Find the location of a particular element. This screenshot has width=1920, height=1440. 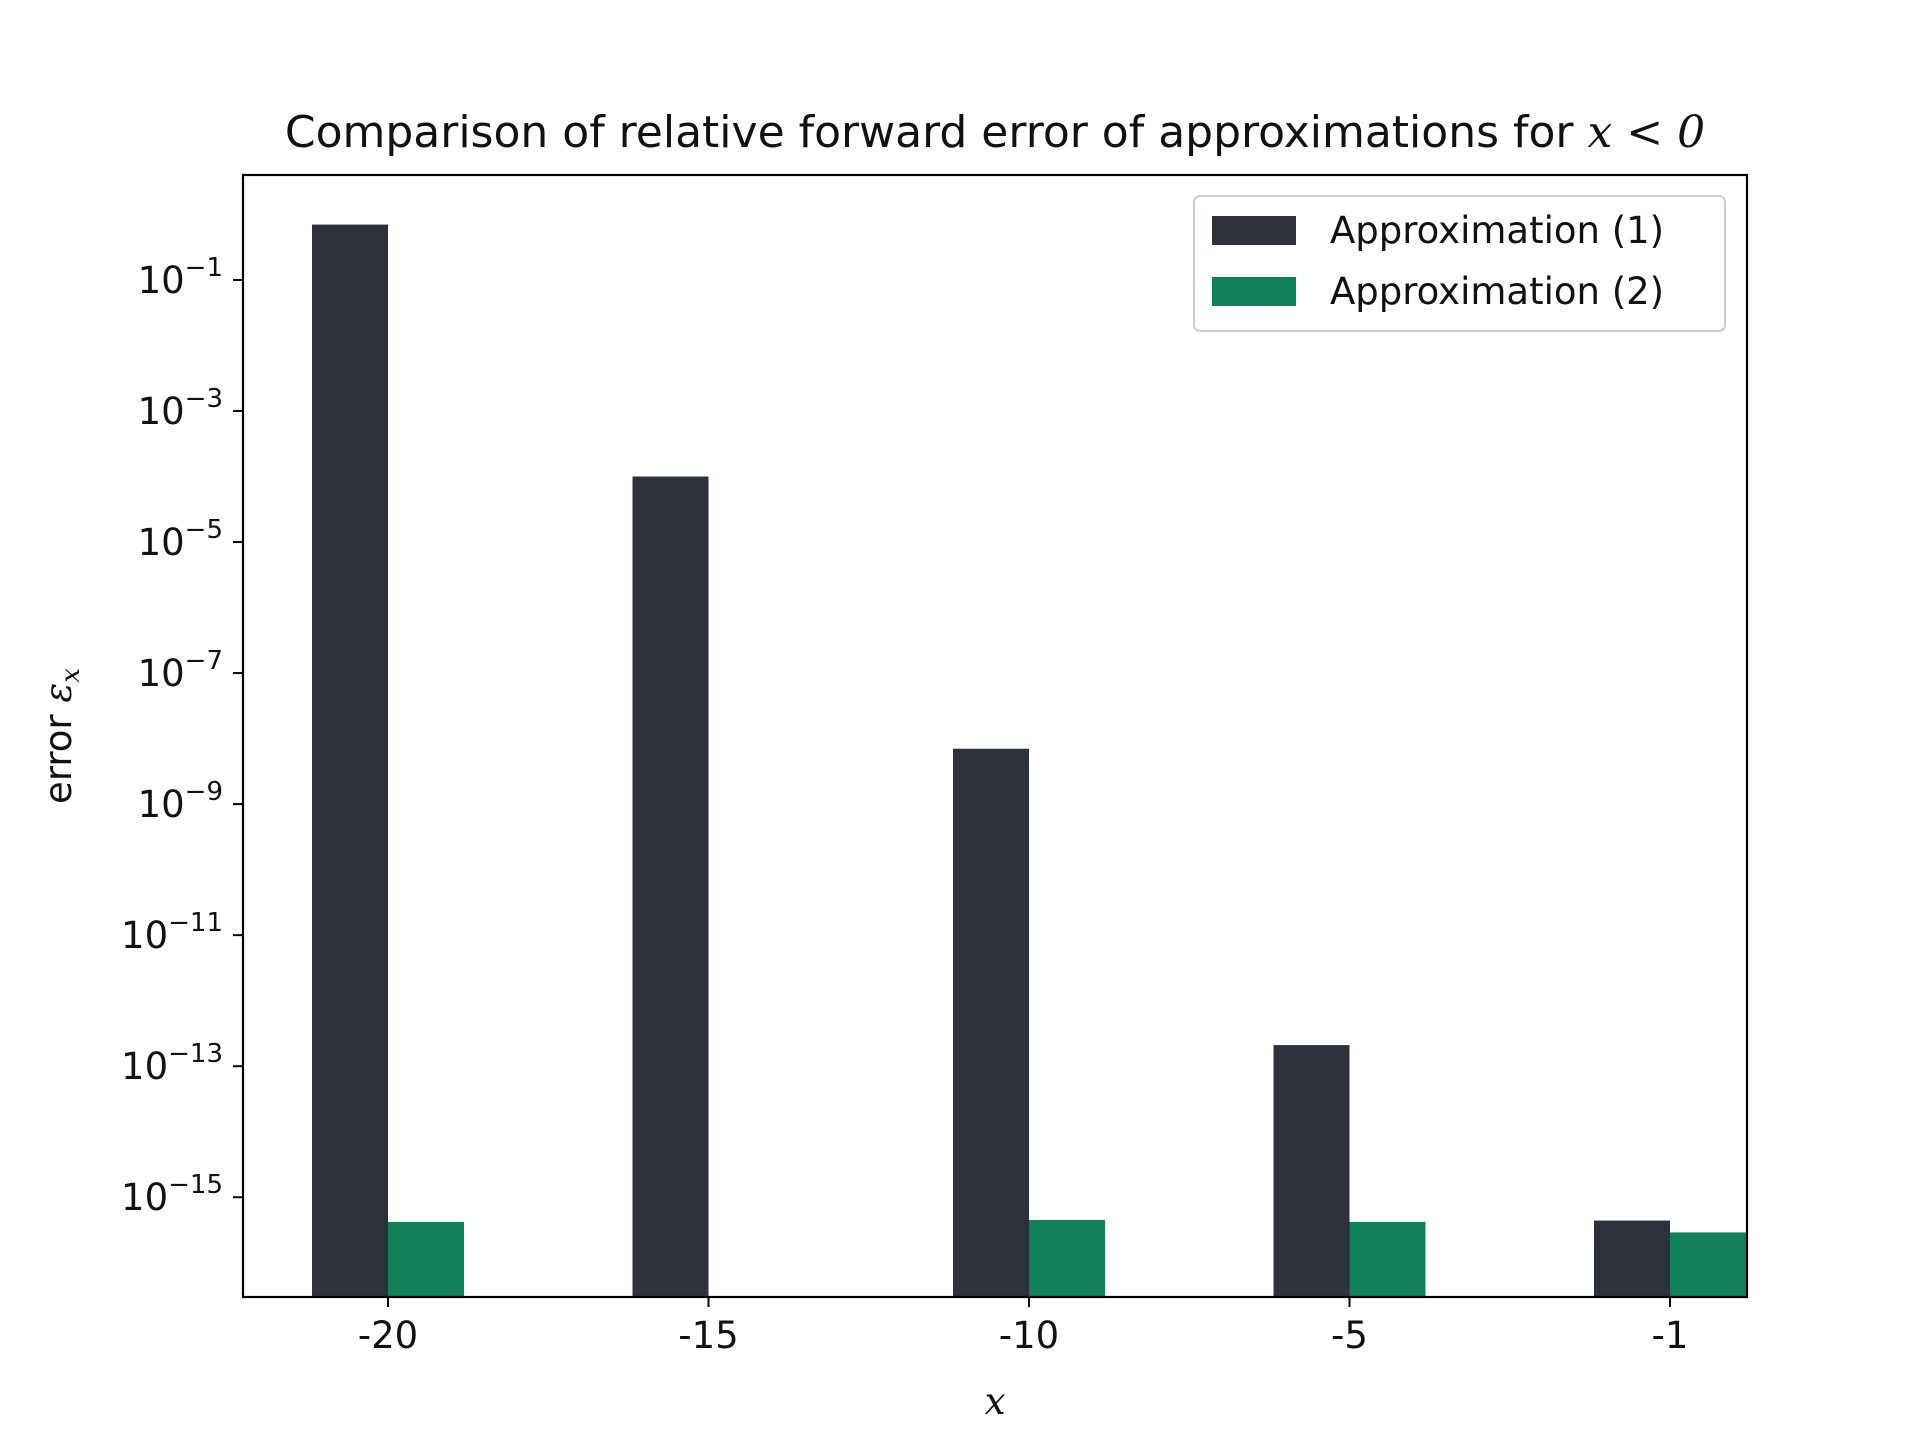

x-tick-label: -10 is located at coordinates (1029, 1335).